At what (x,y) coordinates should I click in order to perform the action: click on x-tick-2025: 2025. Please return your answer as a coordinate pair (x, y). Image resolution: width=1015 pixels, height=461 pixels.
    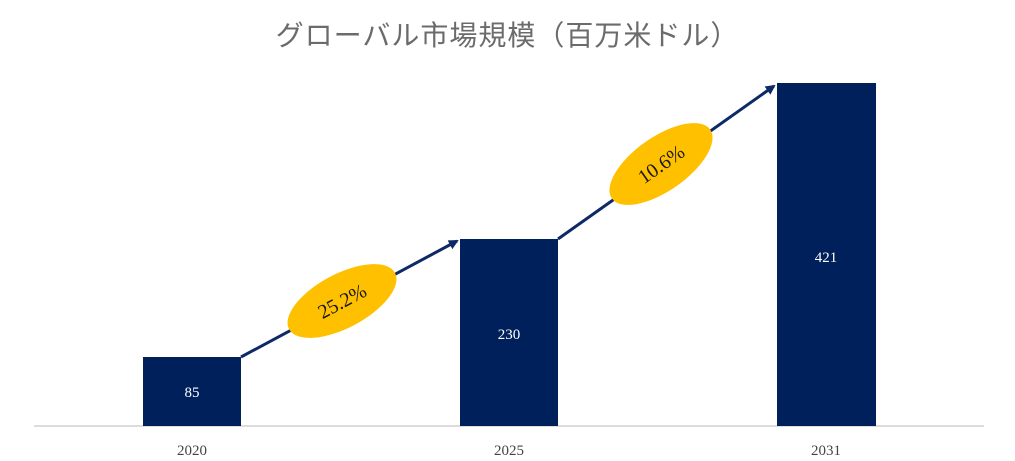
    Looking at the image, I should click on (509, 451).